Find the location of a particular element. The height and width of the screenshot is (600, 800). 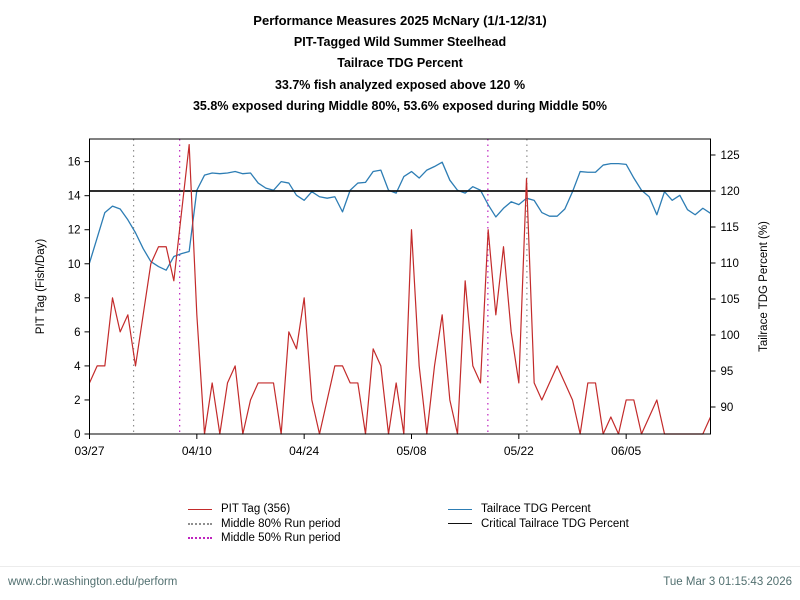

legend-item-tdg: Tailrace TDG Percent is located at coordinates (538, 509).